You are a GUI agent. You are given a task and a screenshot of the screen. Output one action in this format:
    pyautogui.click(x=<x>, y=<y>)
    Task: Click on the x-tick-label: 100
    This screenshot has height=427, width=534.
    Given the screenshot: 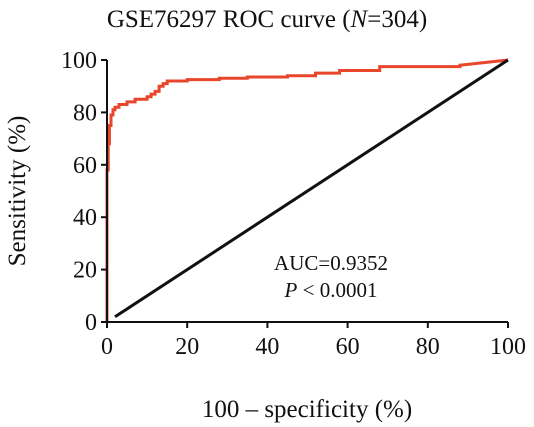 What is the action you would take?
    pyautogui.click(x=508, y=347)
    